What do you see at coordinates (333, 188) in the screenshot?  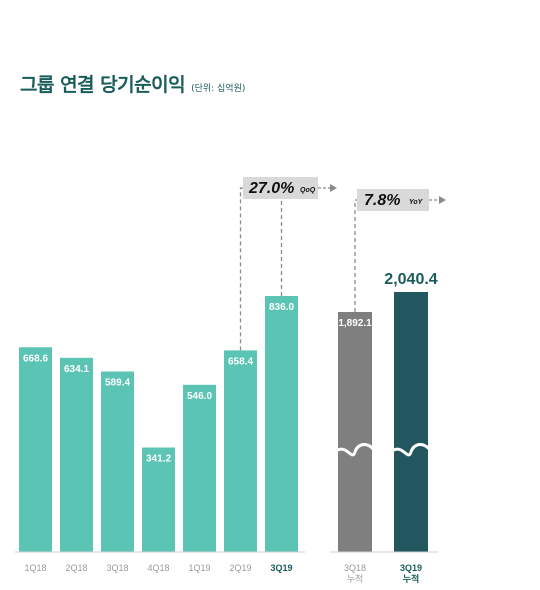 I see `qoq-arrow-head` at bounding box center [333, 188].